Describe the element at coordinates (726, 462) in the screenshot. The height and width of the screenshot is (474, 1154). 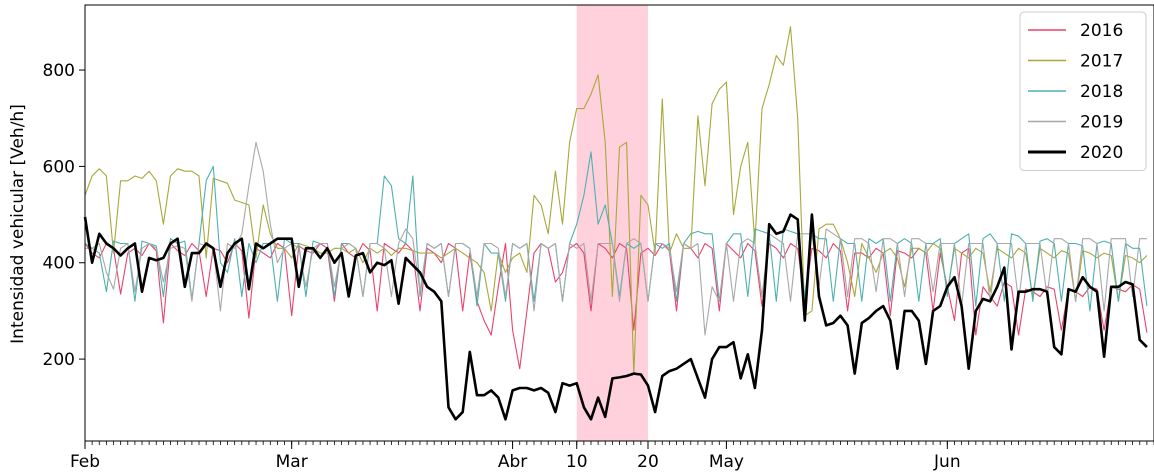
I see `x-tick-label: May` at that location.